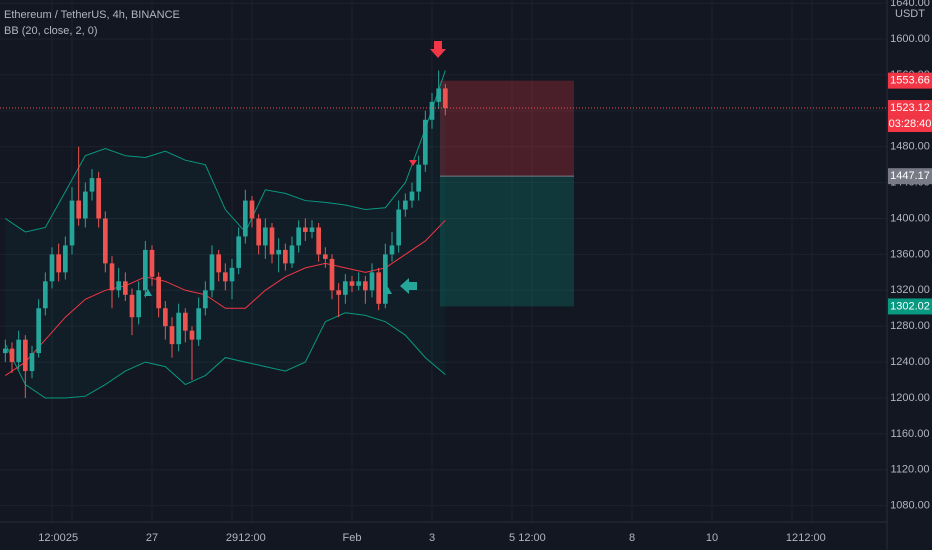  Describe the element at coordinates (152, 538) in the screenshot. I see `x-tick-label: 27` at that location.